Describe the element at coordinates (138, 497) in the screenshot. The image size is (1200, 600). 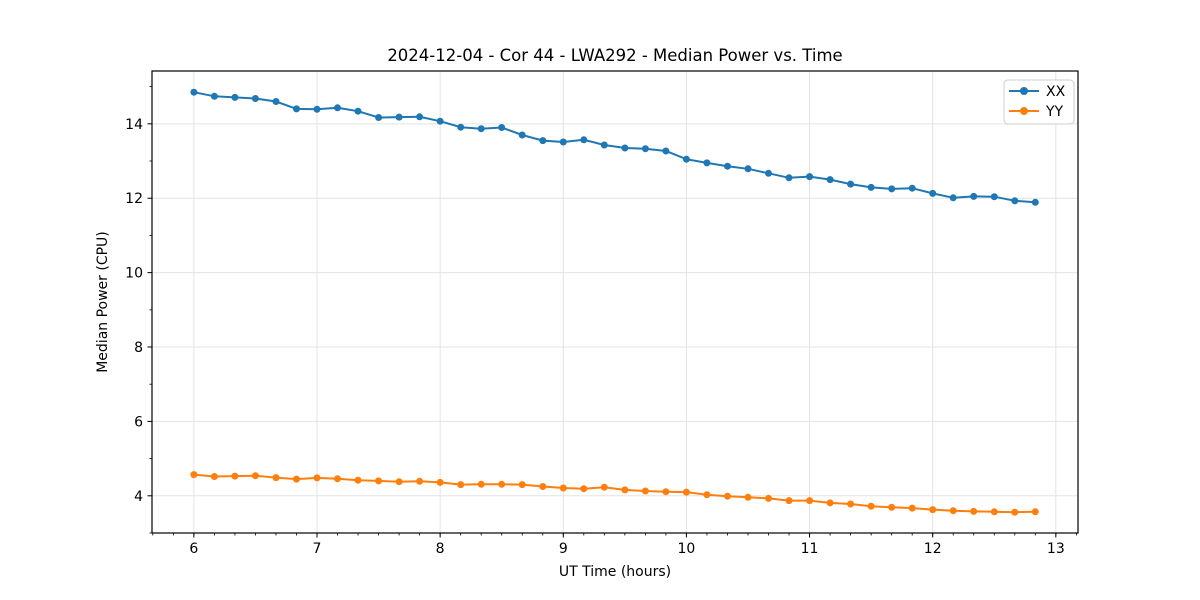
I see `y-tick-label: 4` at that location.